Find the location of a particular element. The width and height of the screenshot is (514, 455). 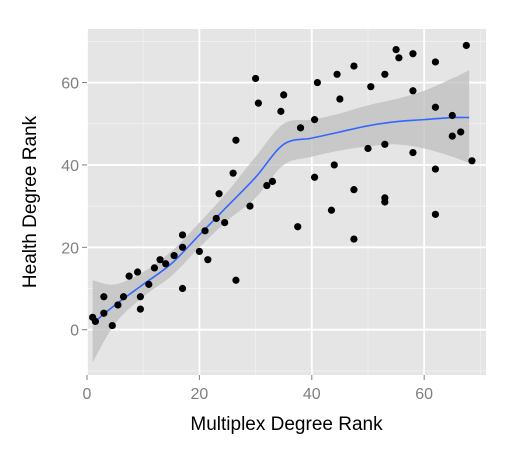

y-tick-label: 20 is located at coordinates (70, 248).